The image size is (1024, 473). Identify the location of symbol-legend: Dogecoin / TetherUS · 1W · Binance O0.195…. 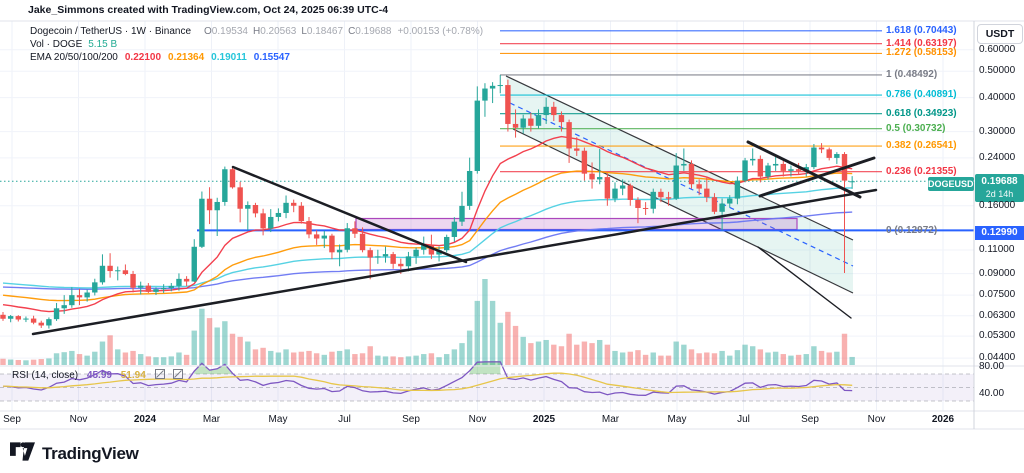
(256, 31).